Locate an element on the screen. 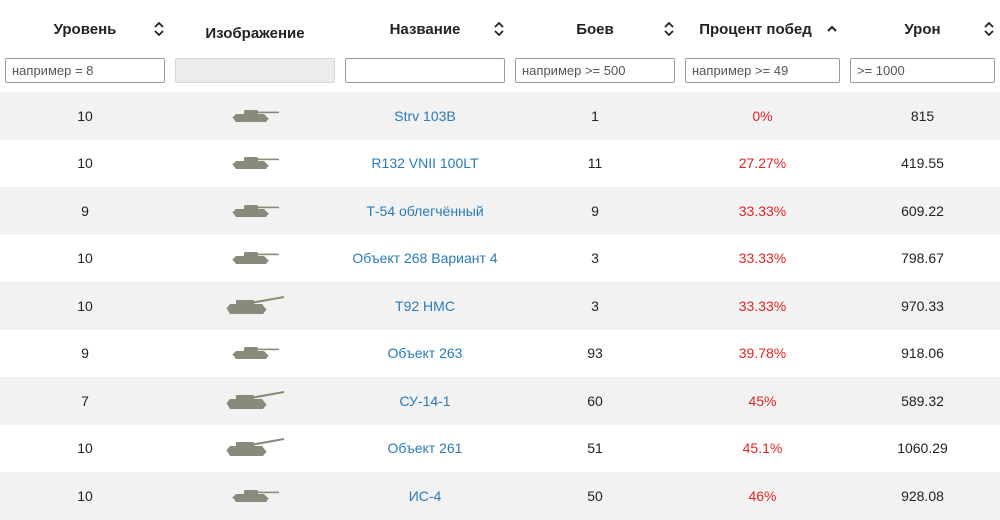 Image resolution: width=1000 pixels, height=520 pixels. damage-cell: 589.32 is located at coordinates (922, 401).